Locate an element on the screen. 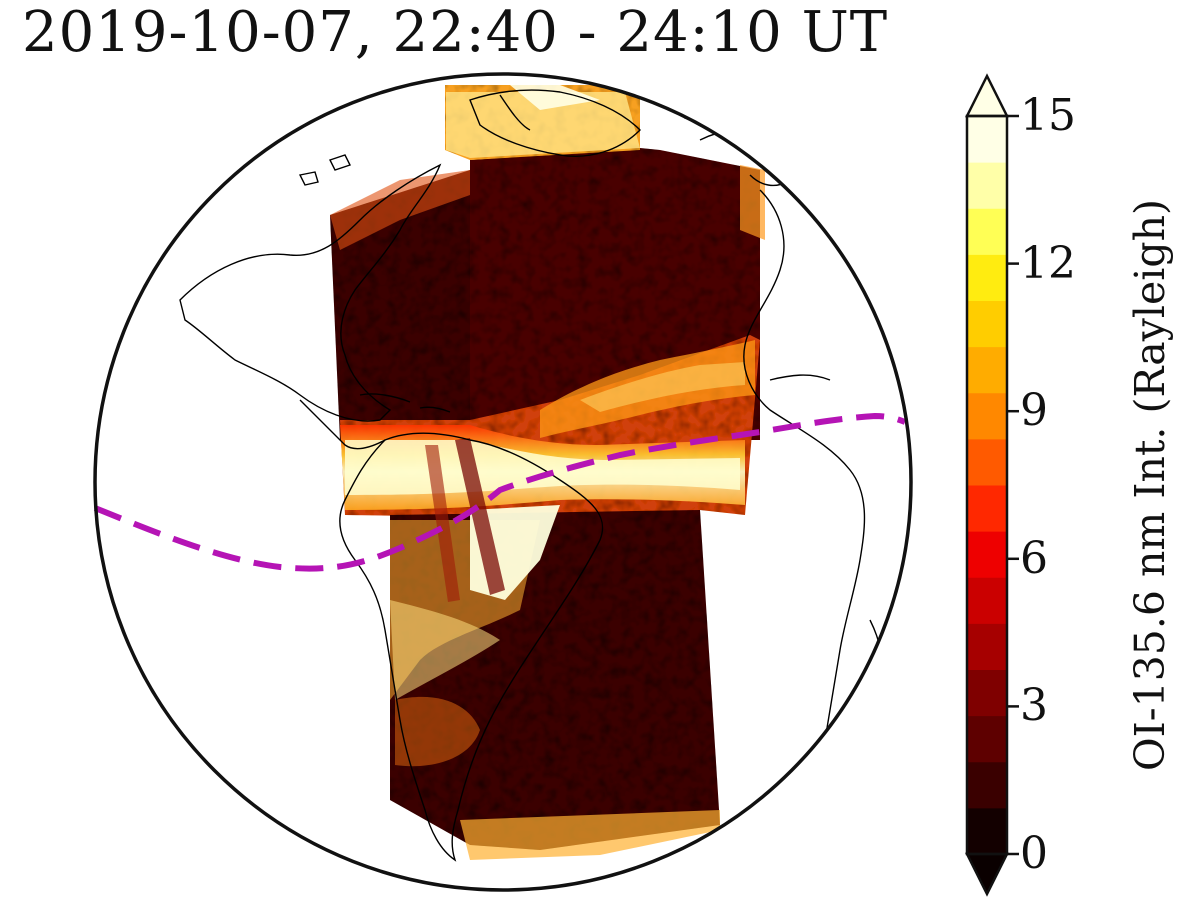 Image resolution: width=1200 pixels, height=900 pixels. colorbar-label: OI-135.6 nm Int. (Rayleigh) is located at coordinates (1150, 485).